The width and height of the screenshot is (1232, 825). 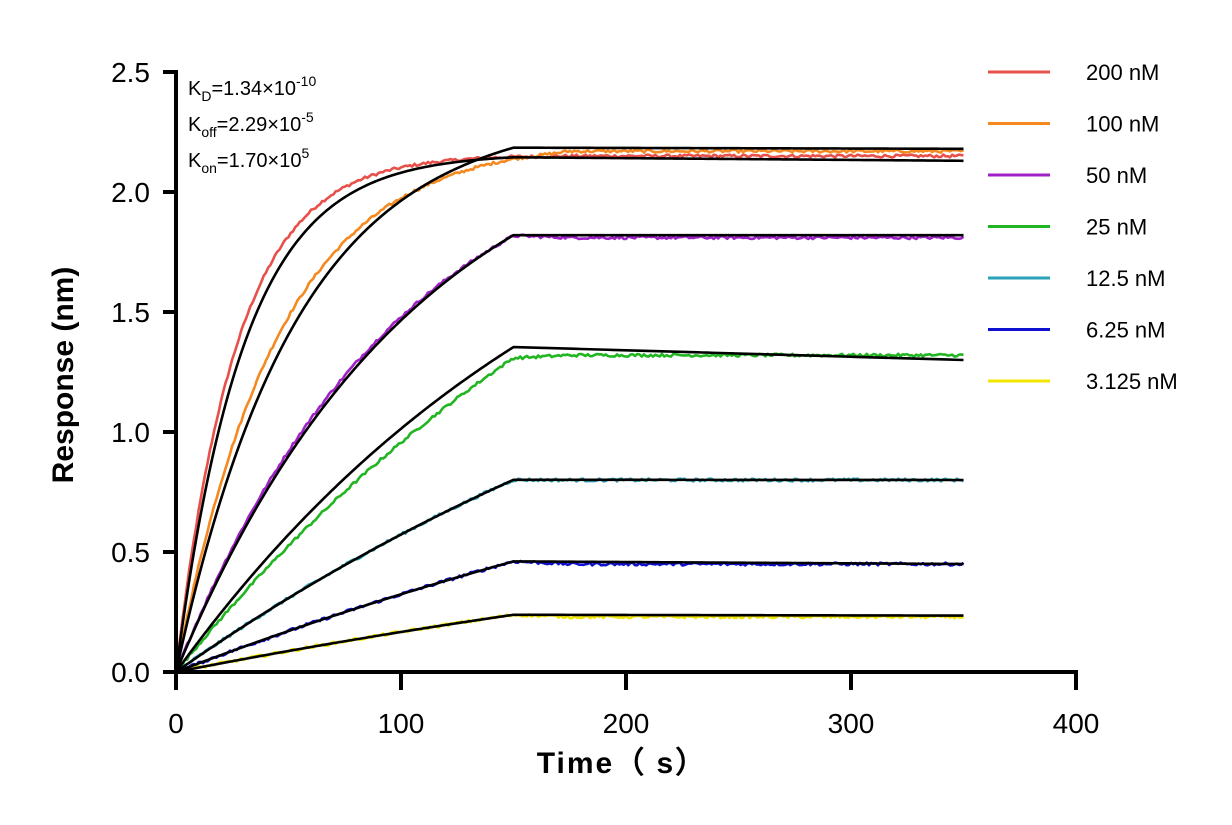 What do you see at coordinates (130, 552) in the screenshot?
I see `y-tick-label: 0.5` at bounding box center [130, 552].